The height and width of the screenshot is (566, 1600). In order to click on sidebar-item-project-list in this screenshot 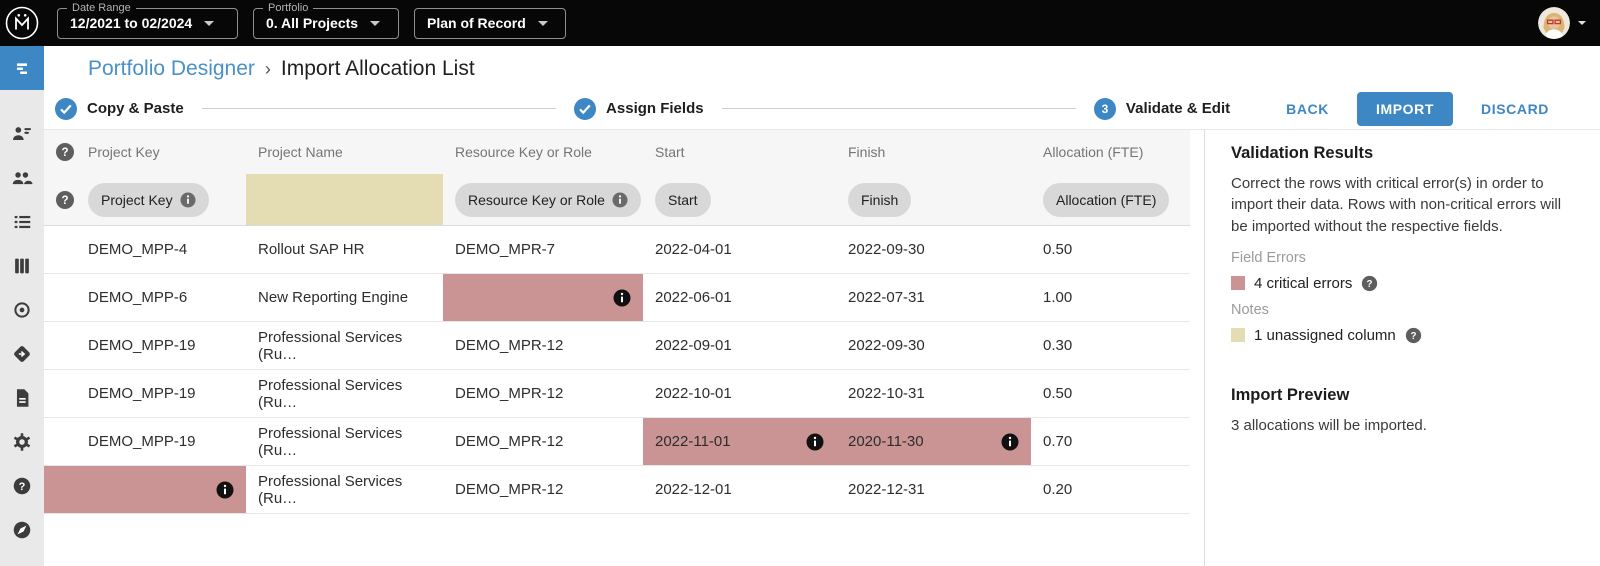, I will do `click(22, 222)`.